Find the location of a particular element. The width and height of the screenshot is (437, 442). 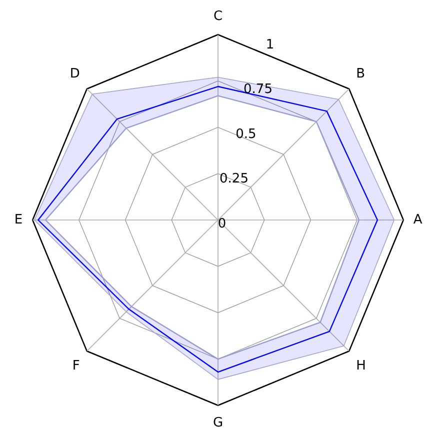

spoke-label: G is located at coordinates (218, 423).